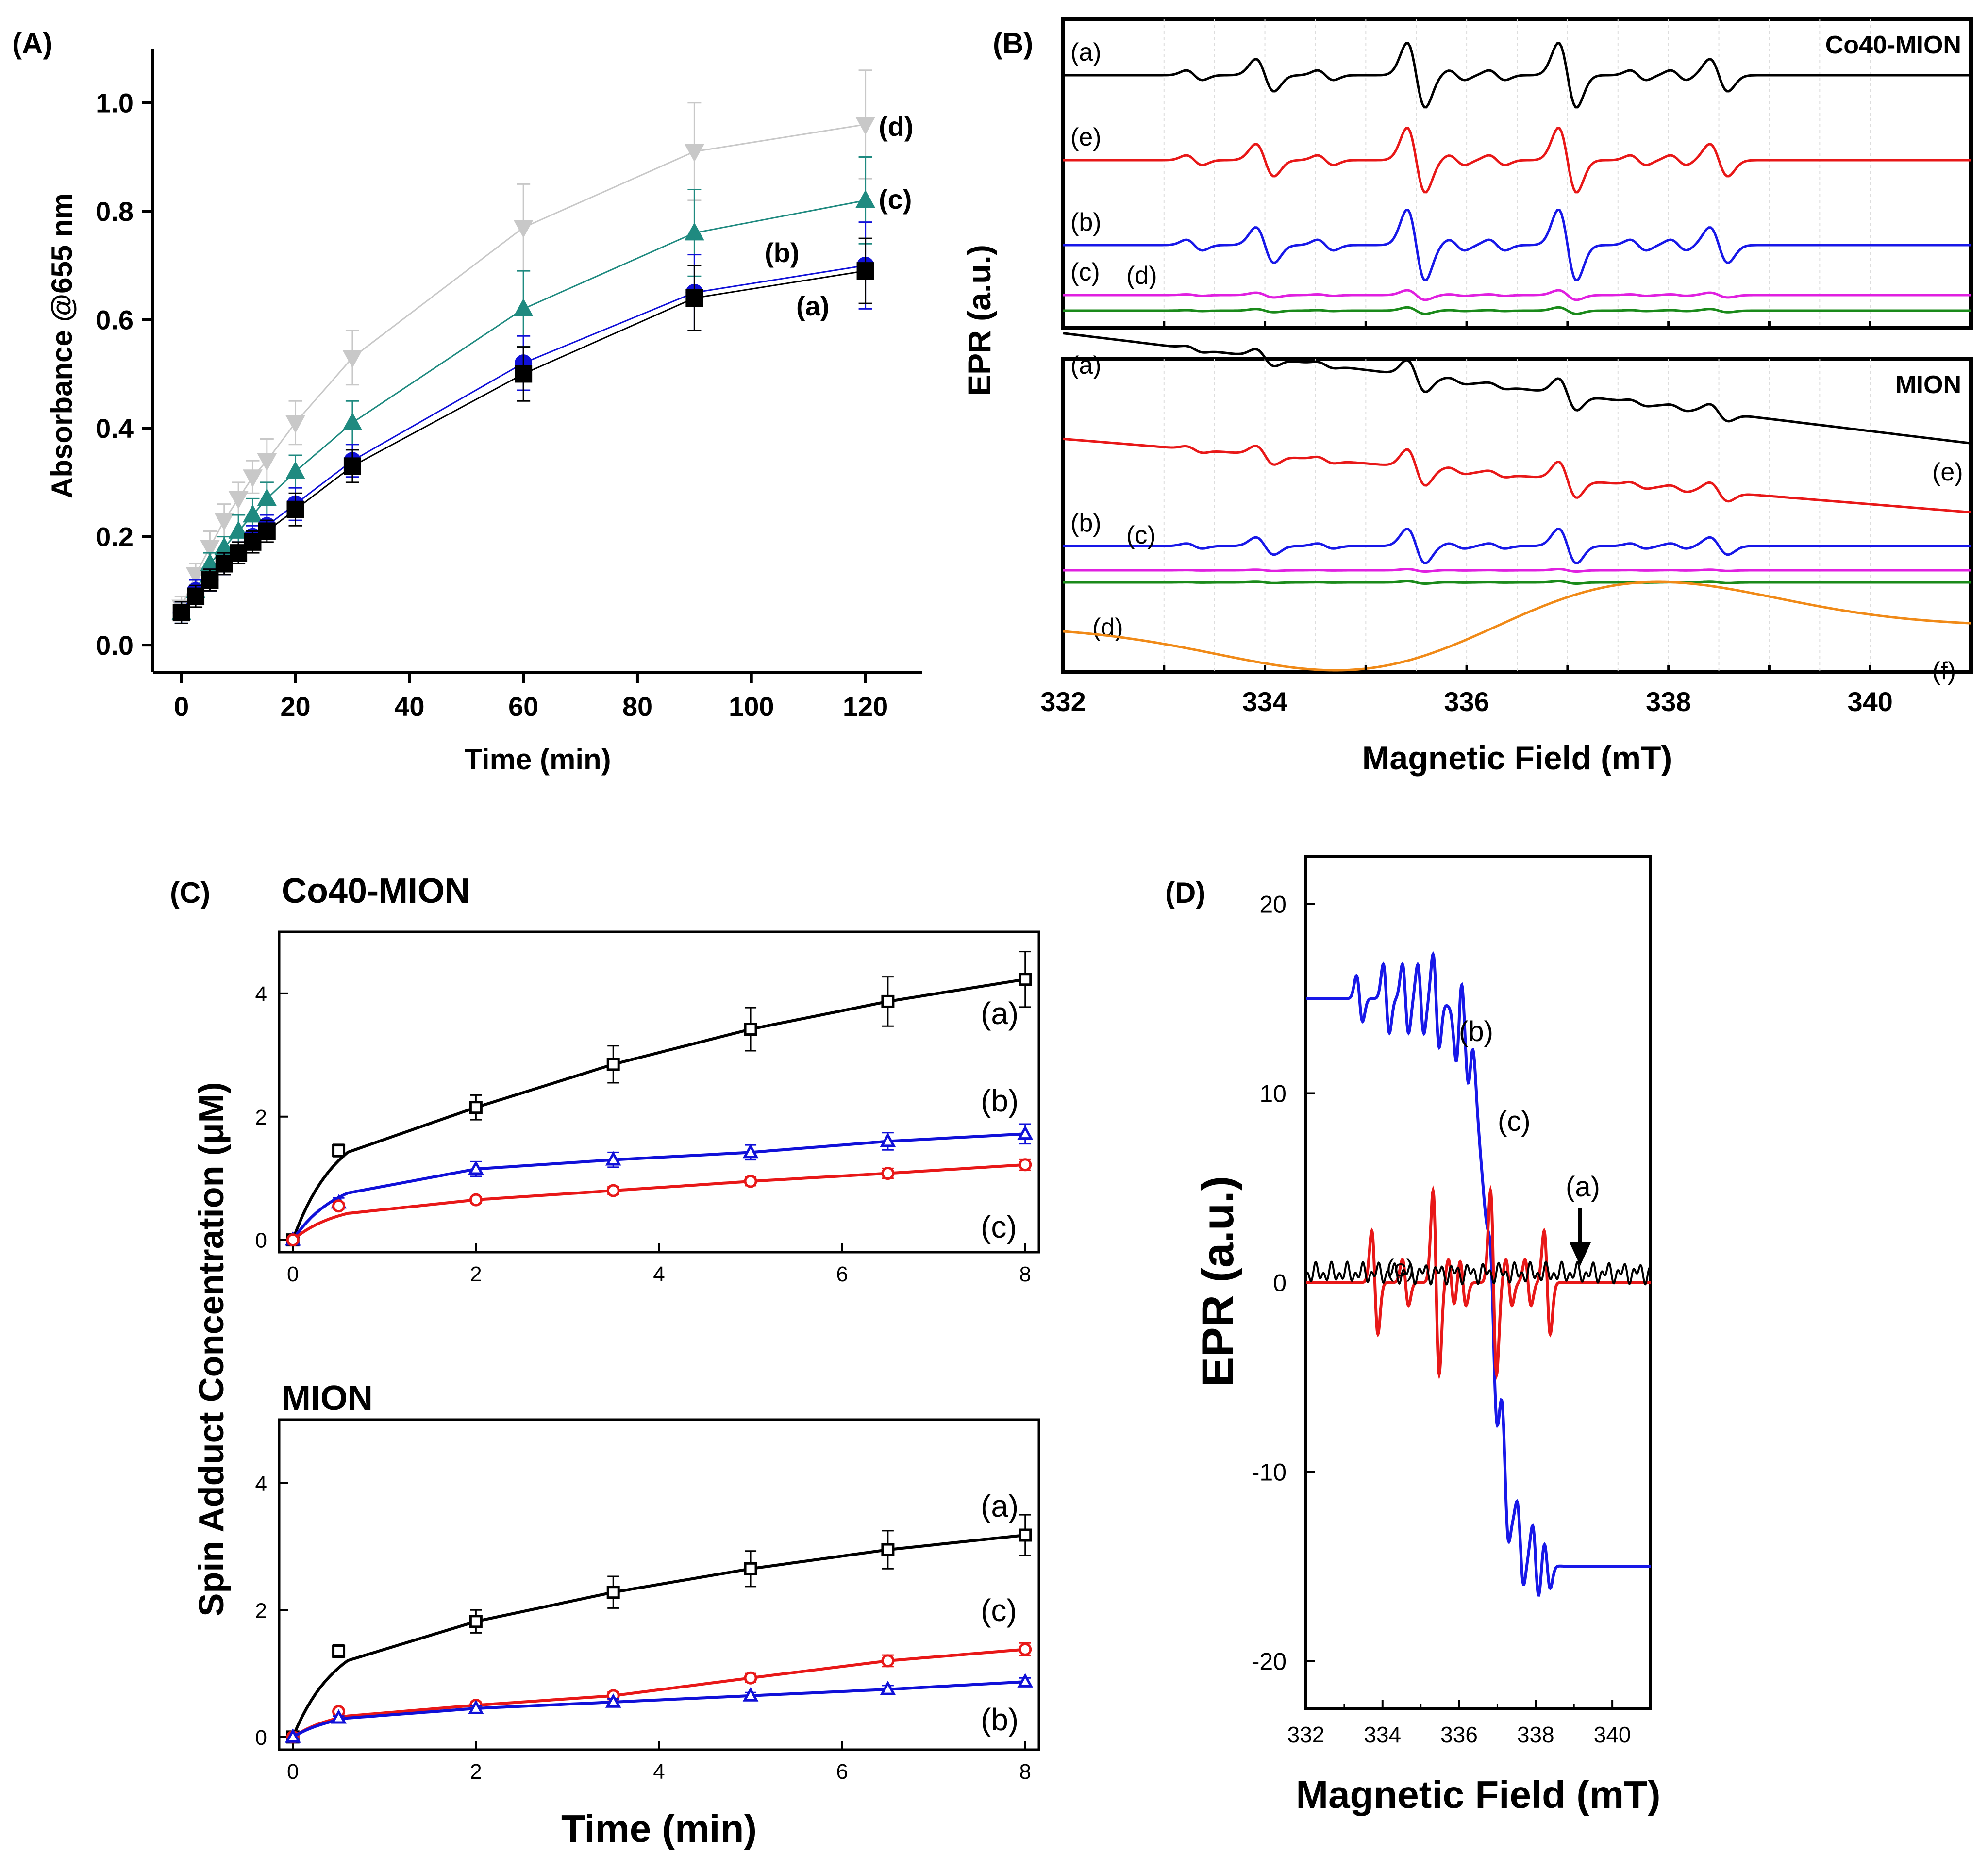 This screenshot has height=1854, width=1988. I want to click on y-tick-label: 1.0, so click(115, 103).